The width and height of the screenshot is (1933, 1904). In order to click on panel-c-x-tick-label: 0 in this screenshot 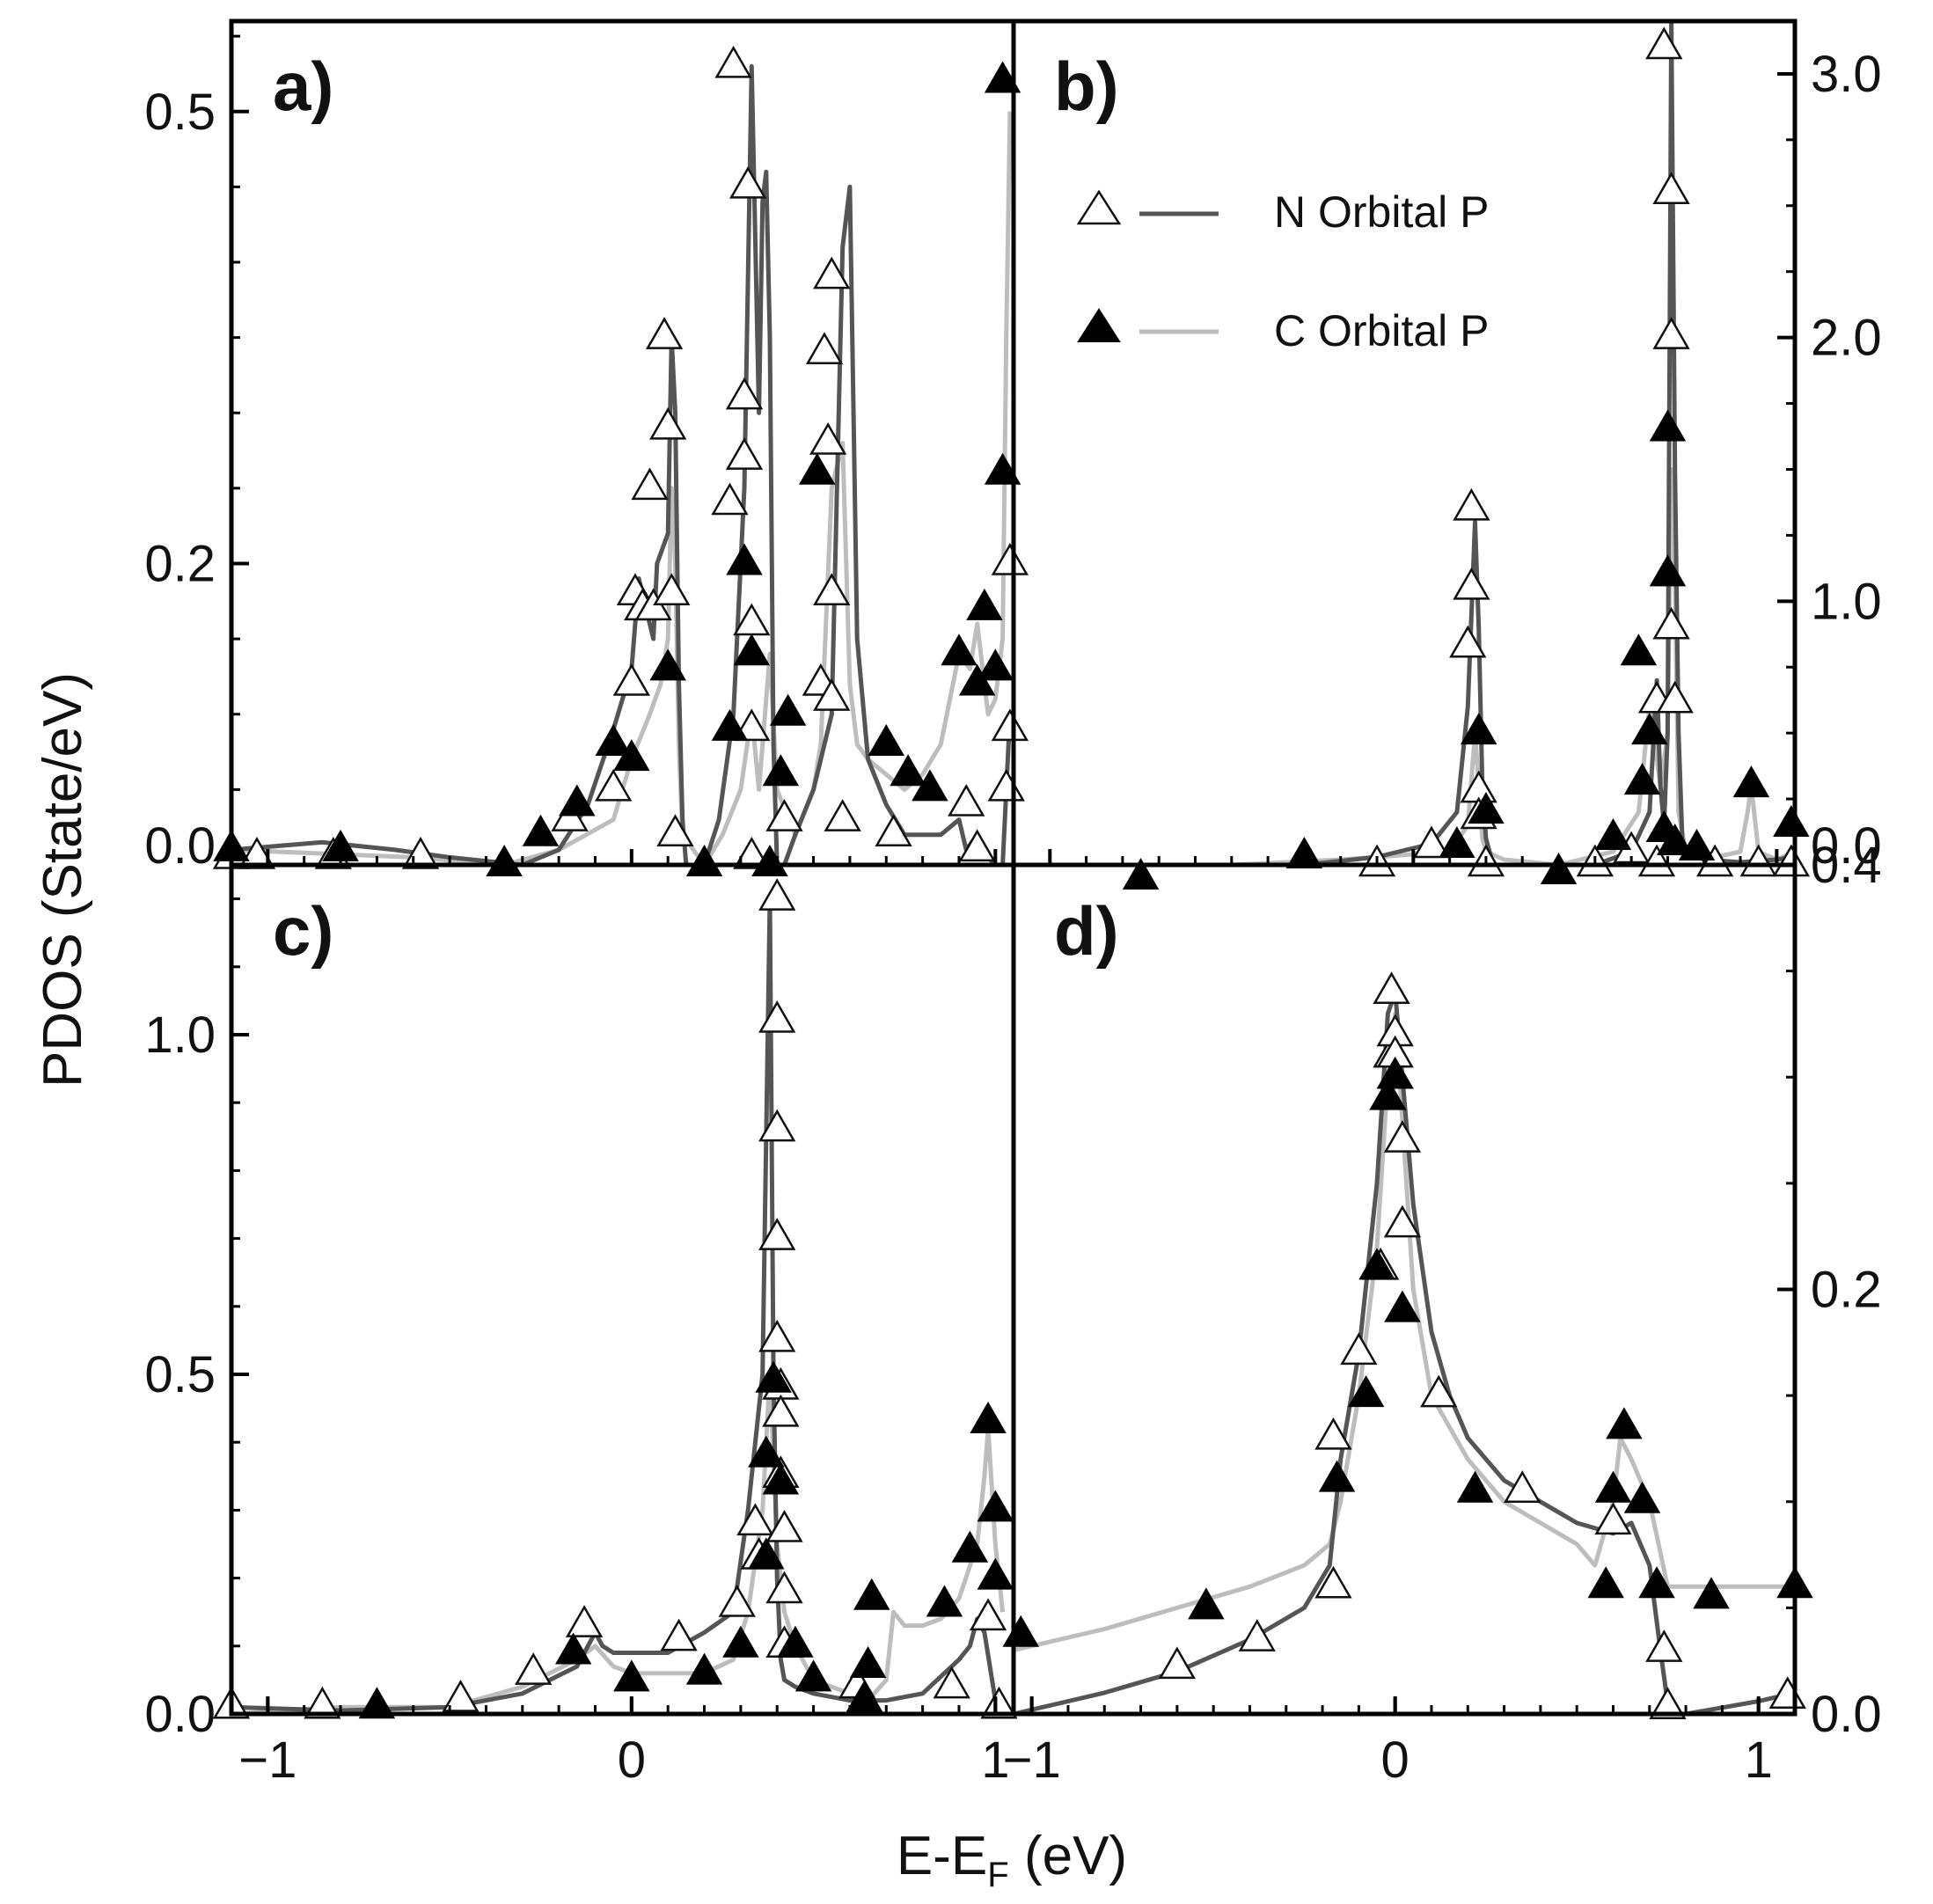, I will do `click(632, 1760)`.